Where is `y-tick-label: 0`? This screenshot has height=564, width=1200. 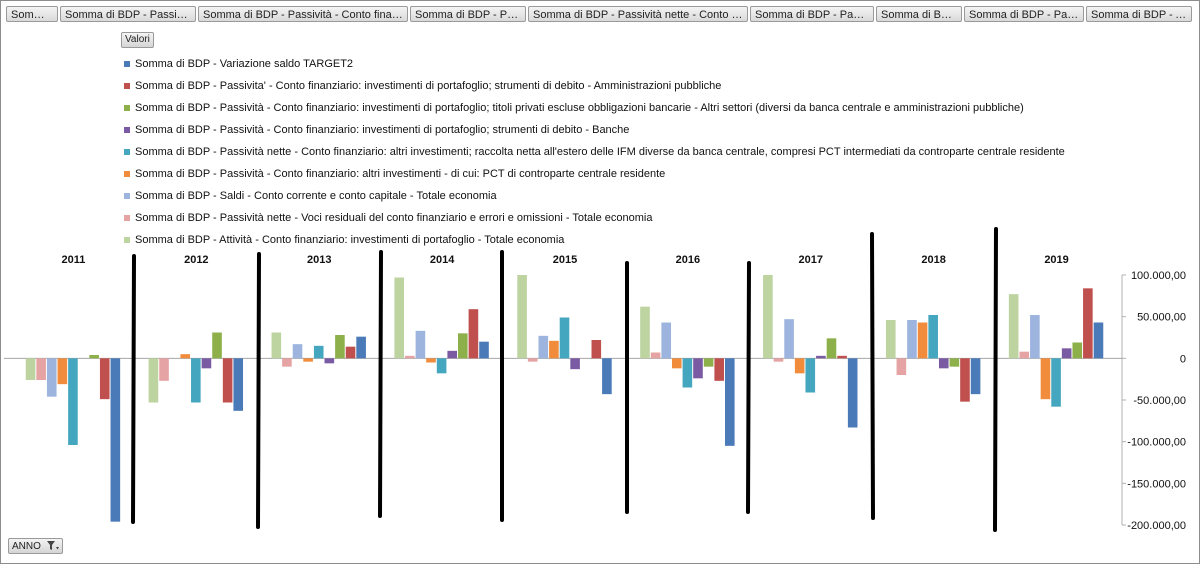 y-tick-label: 0 is located at coordinates (1183, 359).